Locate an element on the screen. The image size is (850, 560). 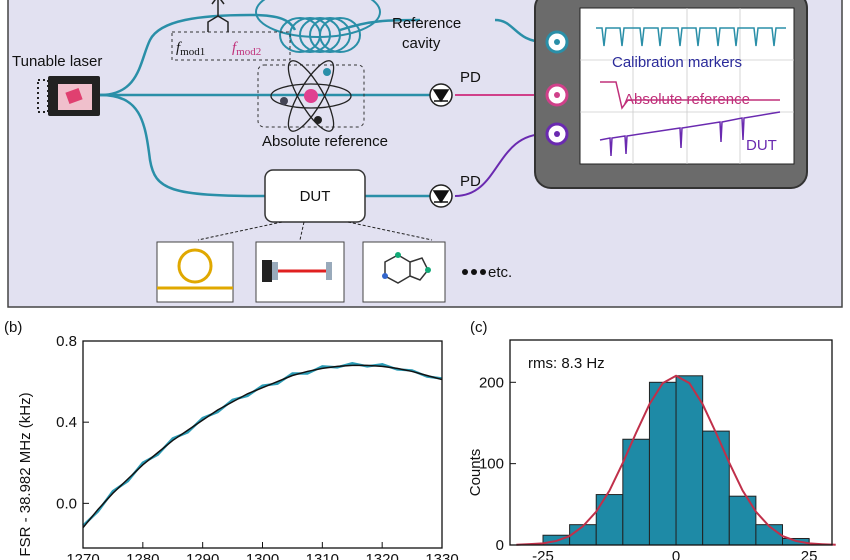
laser-icon is located at coordinates (68, 96).